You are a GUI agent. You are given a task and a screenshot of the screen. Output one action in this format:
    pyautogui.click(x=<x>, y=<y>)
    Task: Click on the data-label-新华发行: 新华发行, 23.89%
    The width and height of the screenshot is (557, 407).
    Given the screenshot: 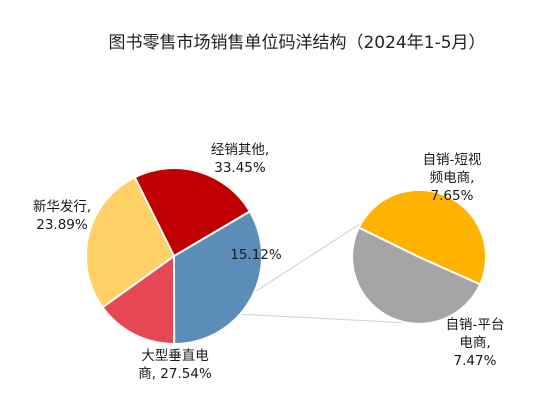 What is the action you would take?
    pyautogui.click(x=62, y=216)
    